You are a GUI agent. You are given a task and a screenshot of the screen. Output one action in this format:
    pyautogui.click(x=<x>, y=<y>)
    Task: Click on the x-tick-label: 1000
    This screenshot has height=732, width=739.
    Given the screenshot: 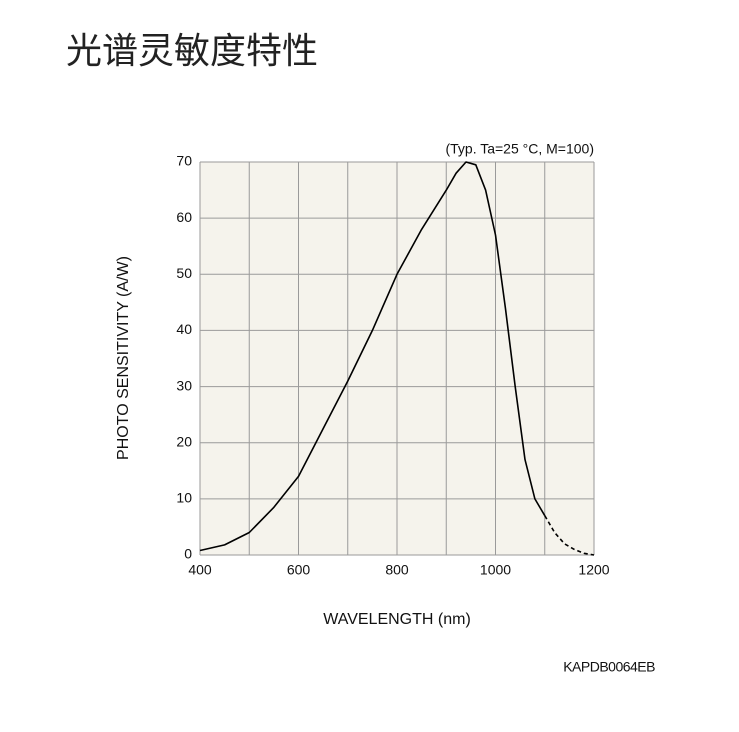 What is the action you would take?
    pyautogui.click(x=495, y=570)
    